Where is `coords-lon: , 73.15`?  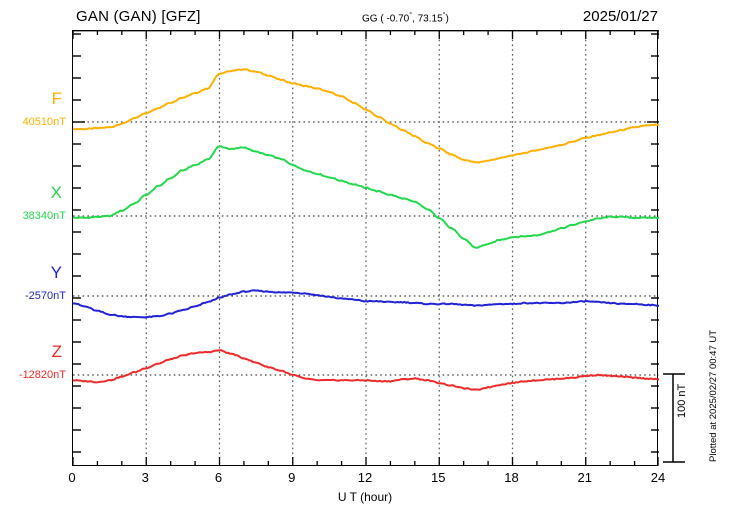
coords-lon: , 73.15 is located at coordinates (427, 19).